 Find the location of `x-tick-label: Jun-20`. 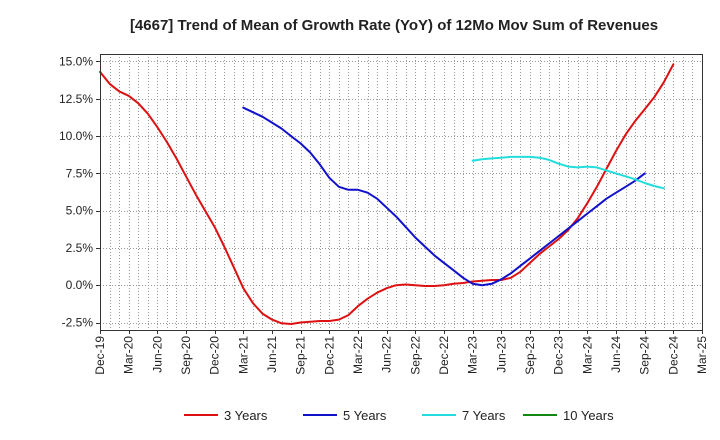

x-tick-label: Jun-20 is located at coordinates (157, 354).